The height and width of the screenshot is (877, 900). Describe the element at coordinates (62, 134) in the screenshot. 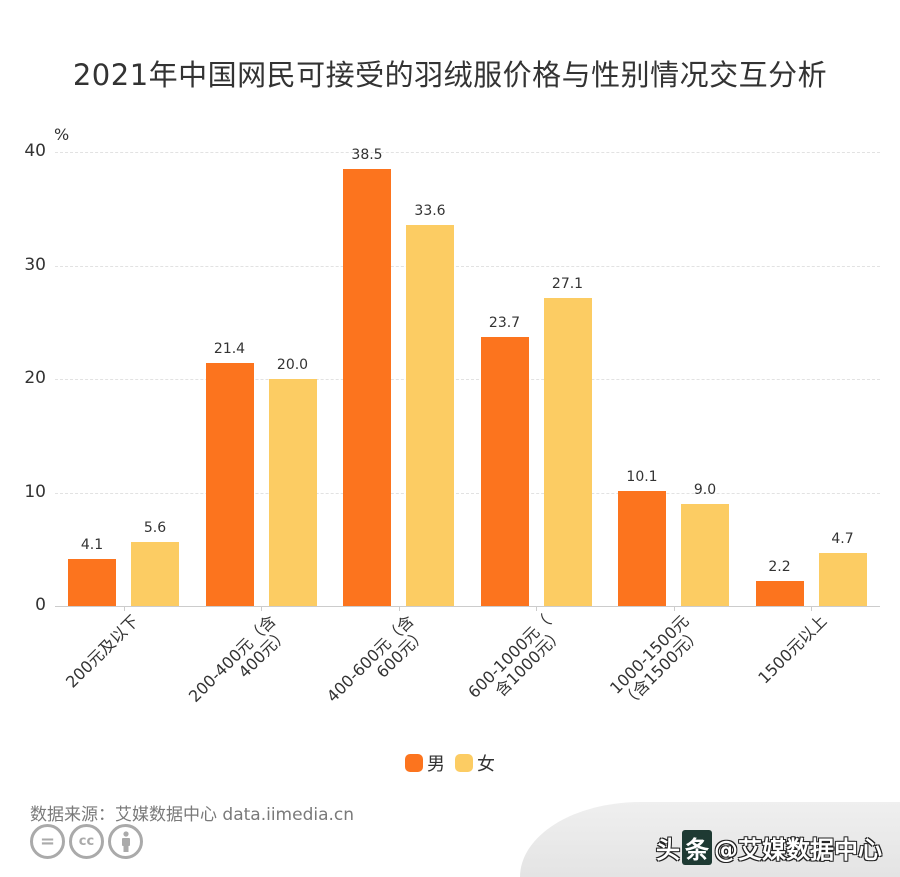

I see `y-axis-unit: %` at that location.